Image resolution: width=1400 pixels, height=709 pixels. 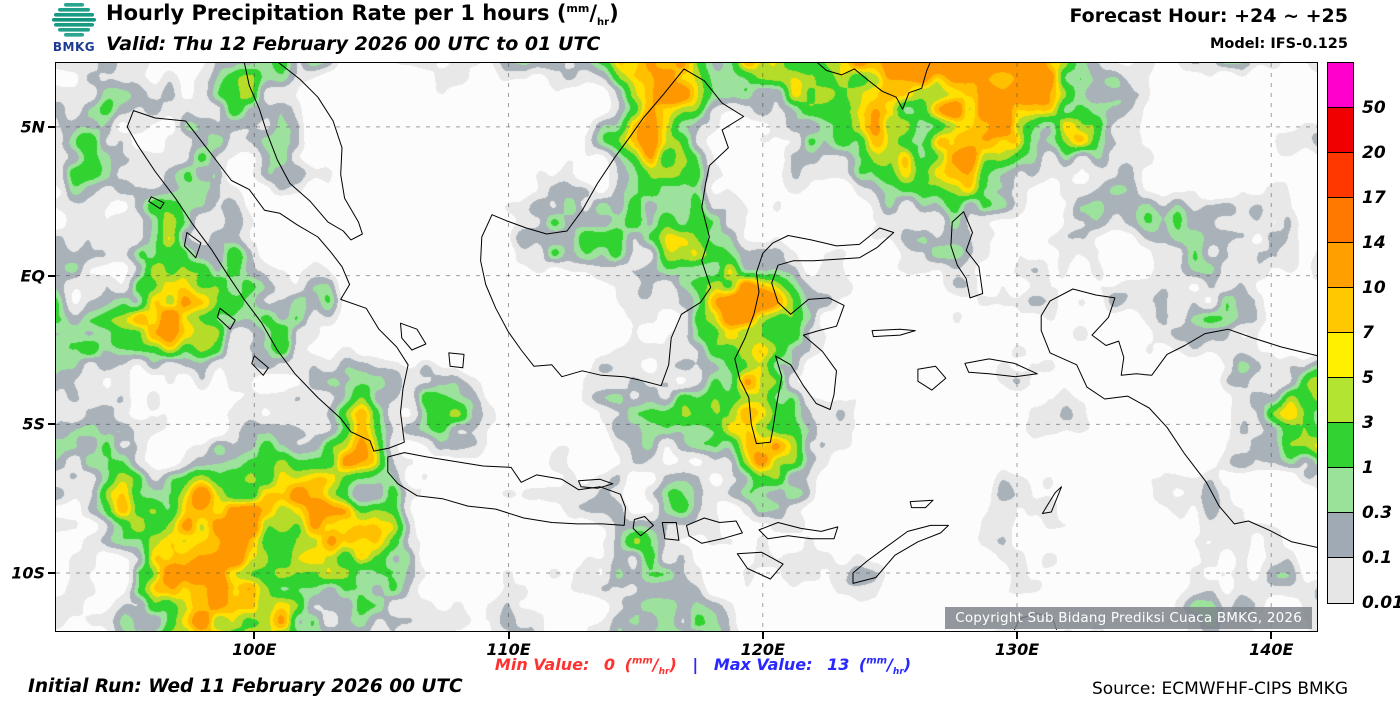 I want to click on legend-cell-0.3, so click(x=1340, y=490).